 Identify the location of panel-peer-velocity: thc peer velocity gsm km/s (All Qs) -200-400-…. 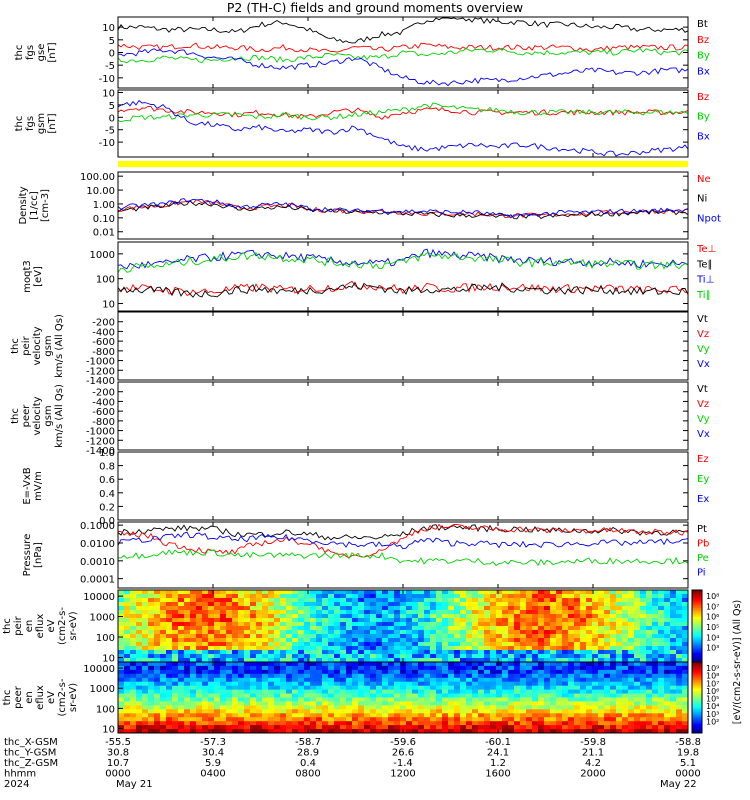
(360, 419).